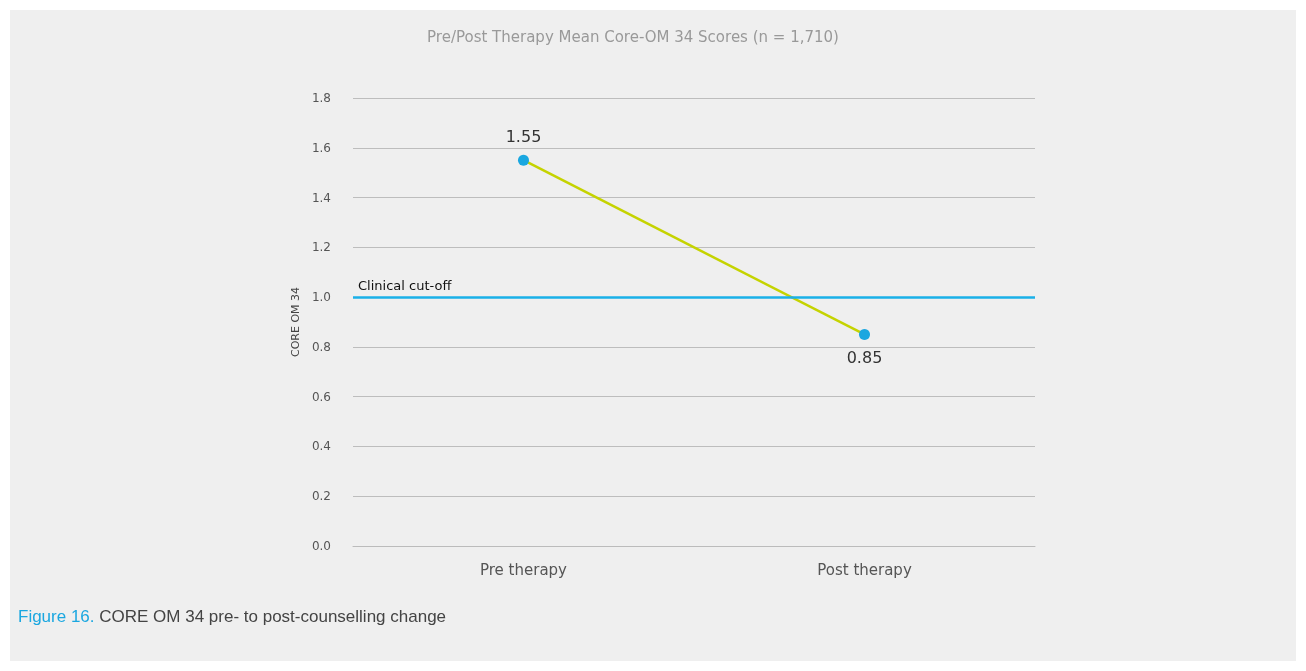 This screenshot has width=1306, height=671. I want to click on y-tick-label: 1.6, so click(321, 147).